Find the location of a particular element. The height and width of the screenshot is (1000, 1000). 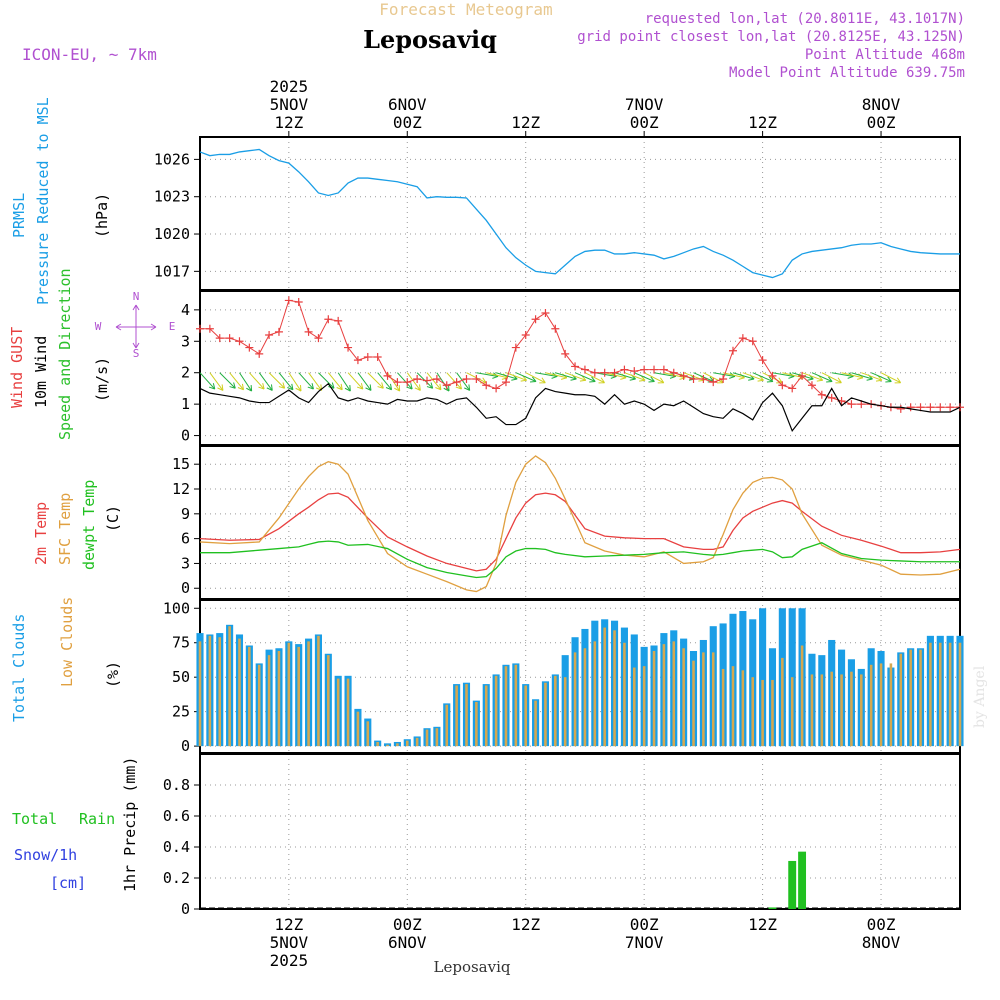

top-time-label: 6NOV is located at coordinates (407, 104).